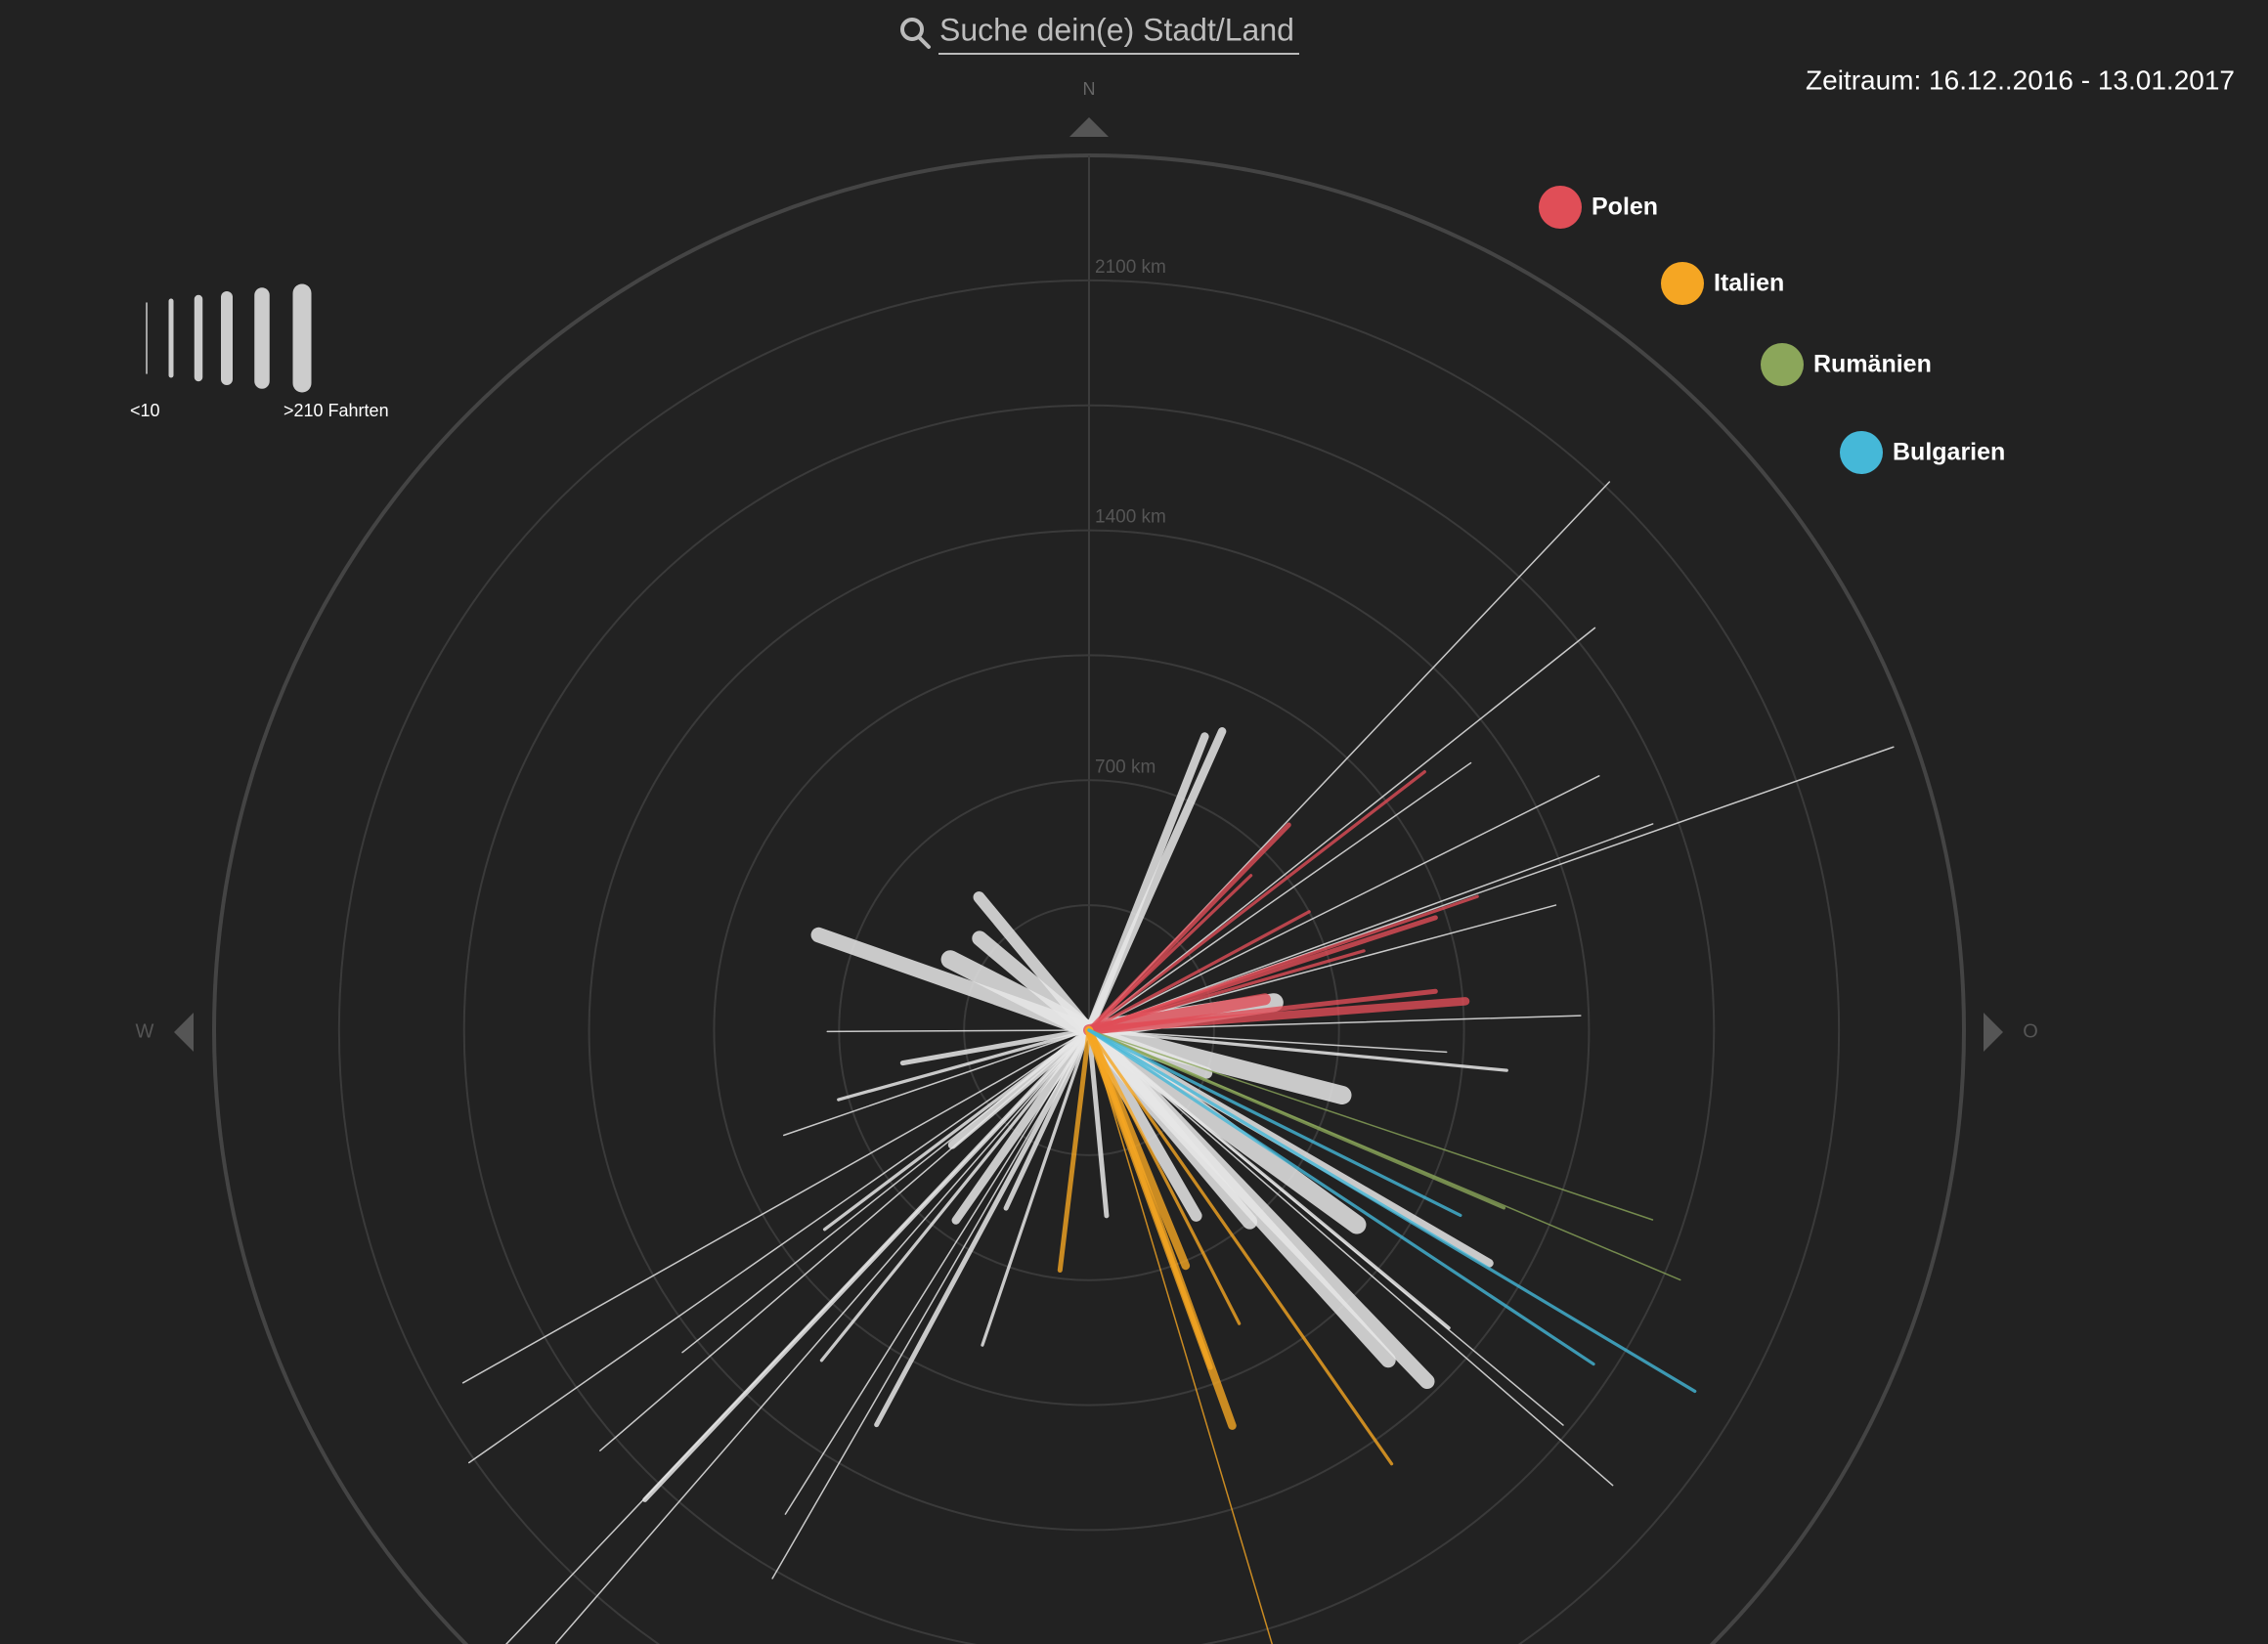 The height and width of the screenshot is (1644, 2268). I want to click on legend-label: Bulgarien, so click(1949, 452).